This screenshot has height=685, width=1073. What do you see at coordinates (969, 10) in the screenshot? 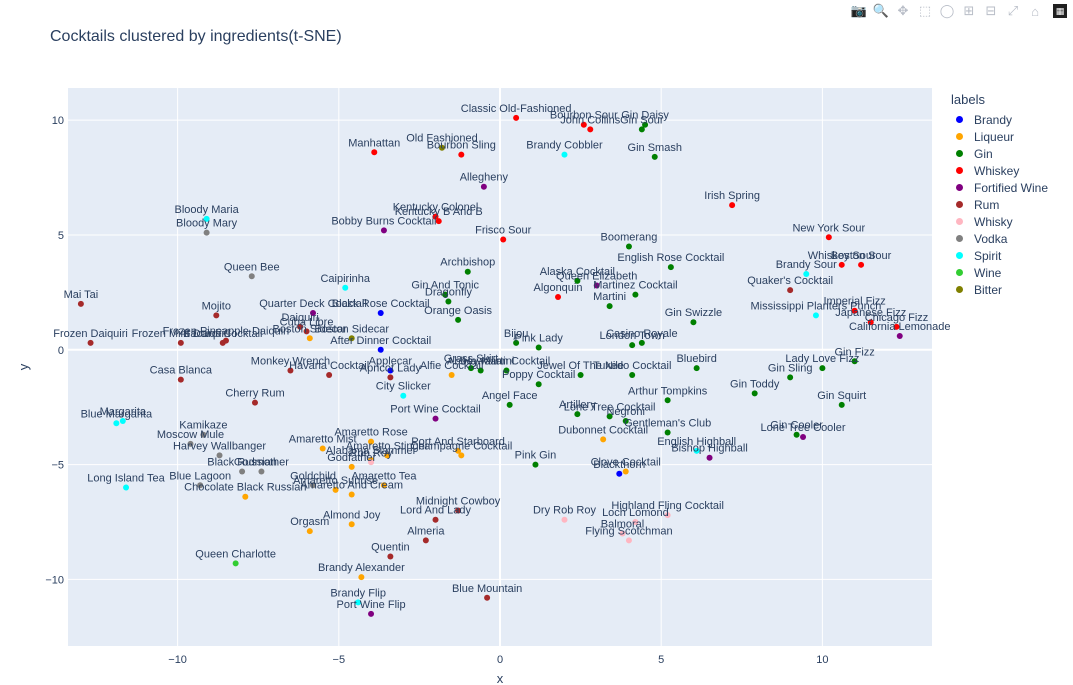
I see `zoom-in-icon: ⊞` at bounding box center [969, 10].